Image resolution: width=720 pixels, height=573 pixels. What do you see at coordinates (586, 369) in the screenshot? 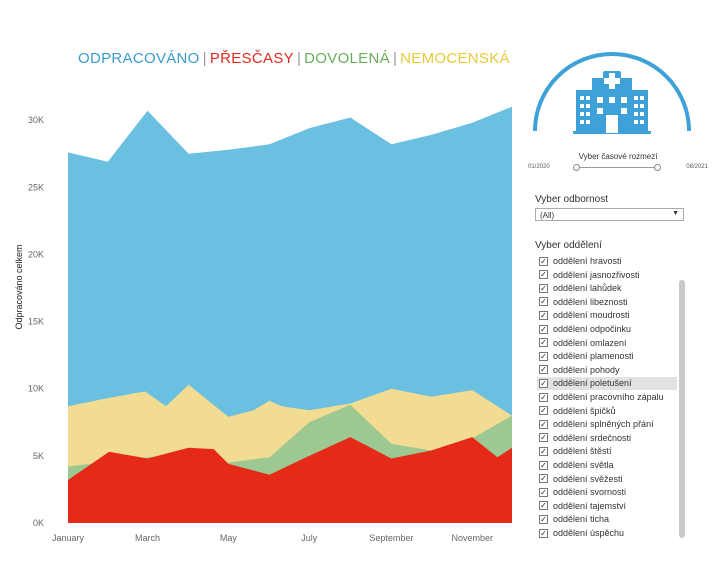
I see `department-label: oddělení pohody` at bounding box center [586, 369].